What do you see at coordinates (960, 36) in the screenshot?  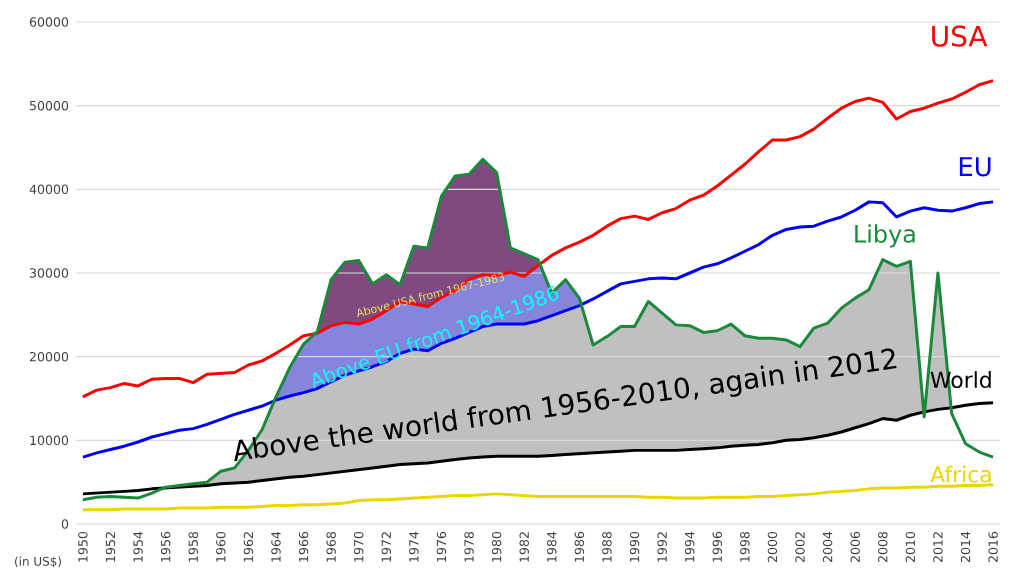 I see `series-label: USA` at bounding box center [960, 36].